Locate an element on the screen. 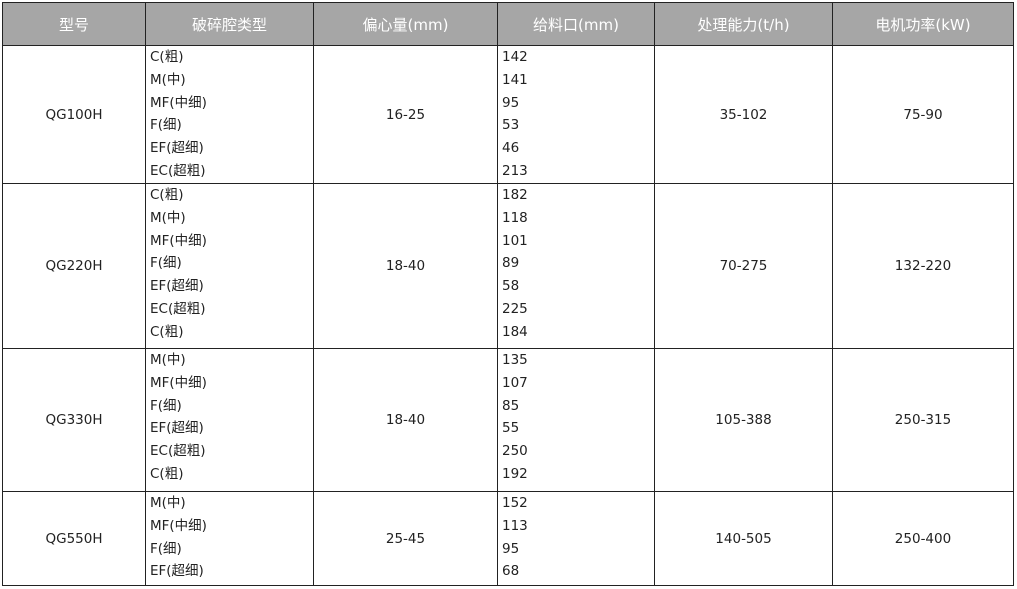  column-header: 偏心量(mm) is located at coordinates (405, 24).